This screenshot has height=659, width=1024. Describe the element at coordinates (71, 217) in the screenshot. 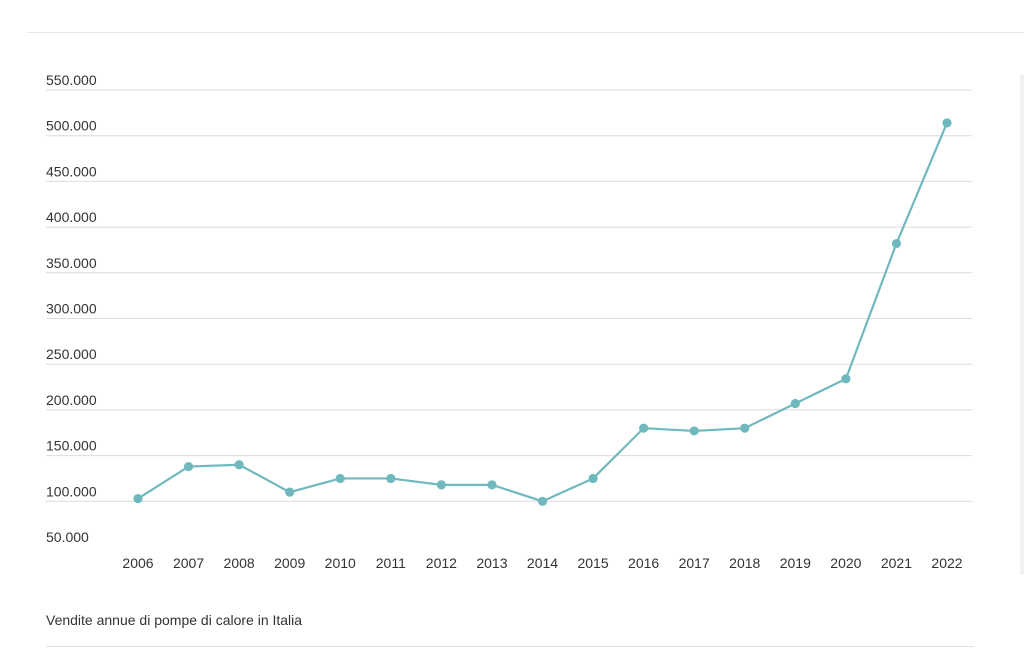

I see `y-tick-label: 400.000` at that location.